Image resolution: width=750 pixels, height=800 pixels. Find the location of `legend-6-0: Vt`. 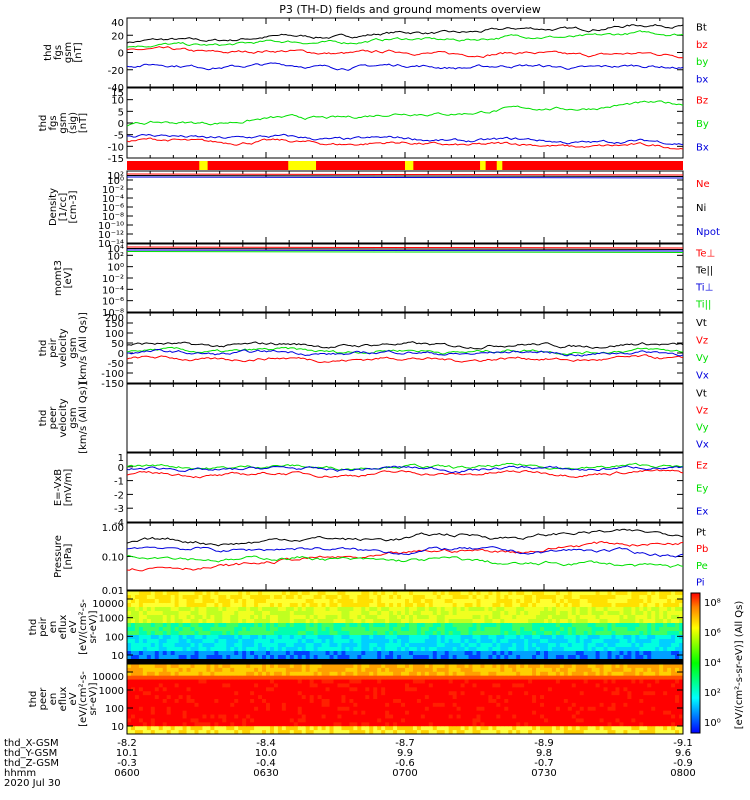

legend-6-0: Vt is located at coordinates (701, 394).